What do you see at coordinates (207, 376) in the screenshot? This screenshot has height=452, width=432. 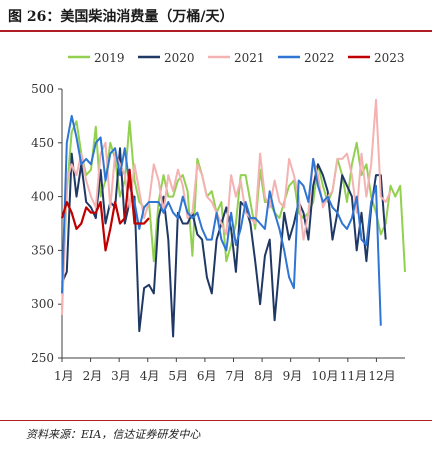 I see `x-tick-label: 6月` at bounding box center [207, 376].